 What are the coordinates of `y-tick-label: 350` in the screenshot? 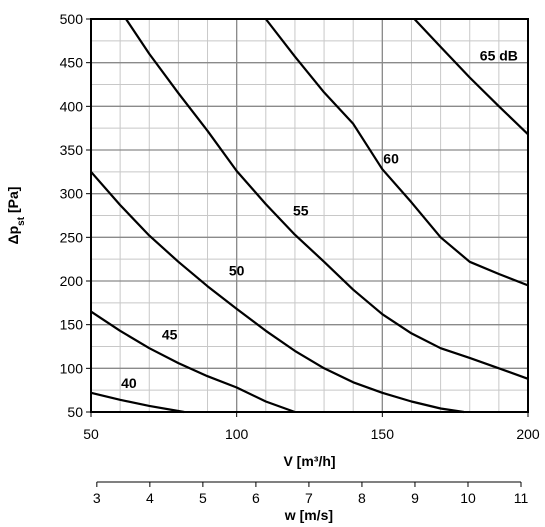 It's located at (72, 150).